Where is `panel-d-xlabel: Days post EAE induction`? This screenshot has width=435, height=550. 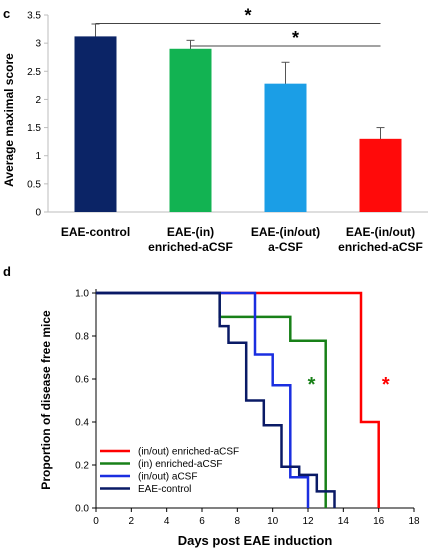 panel-d-xlabel: Days post EAE induction is located at coordinates (255, 540).